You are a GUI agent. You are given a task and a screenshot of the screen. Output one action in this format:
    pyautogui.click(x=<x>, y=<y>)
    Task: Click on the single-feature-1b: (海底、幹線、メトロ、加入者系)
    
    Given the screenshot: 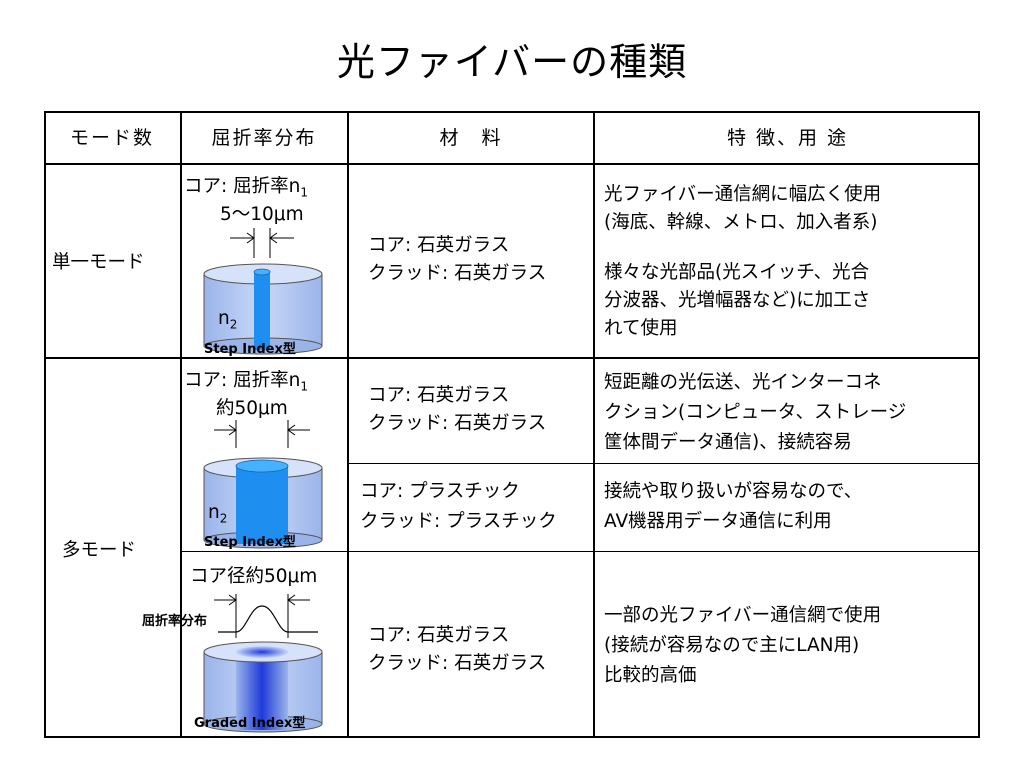 What is the action you would take?
    pyautogui.click(x=741, y=222)
    